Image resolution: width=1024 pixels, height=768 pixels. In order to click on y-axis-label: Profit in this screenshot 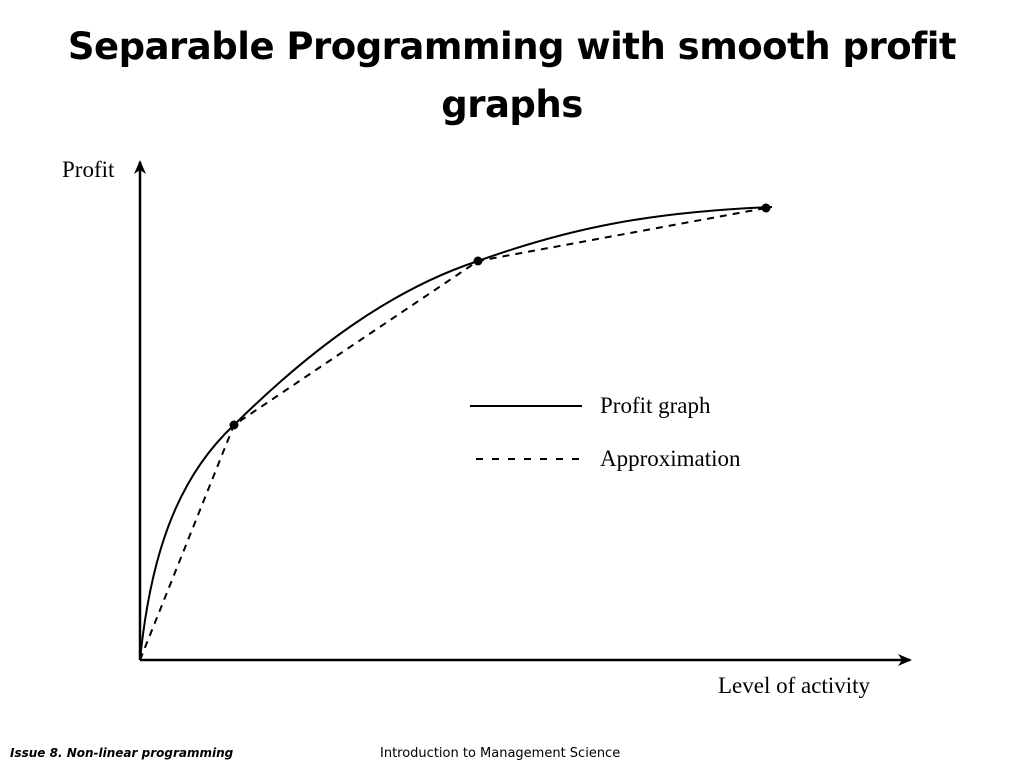, I will do `click(88, 169)`.